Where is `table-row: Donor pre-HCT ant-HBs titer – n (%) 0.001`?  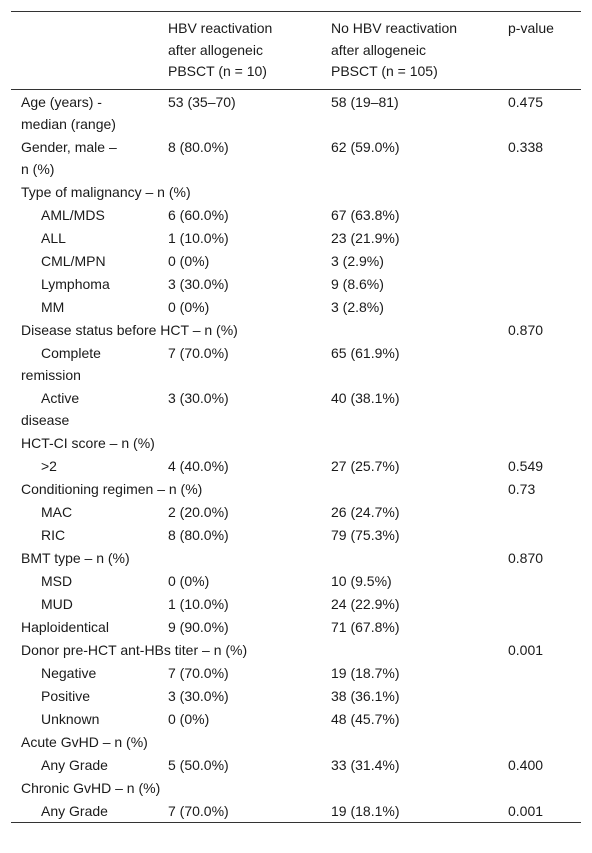
table-row: Donor pre-HCT ant-HBs titer – n (%) 0.001 is located at coordinates (296, 649).